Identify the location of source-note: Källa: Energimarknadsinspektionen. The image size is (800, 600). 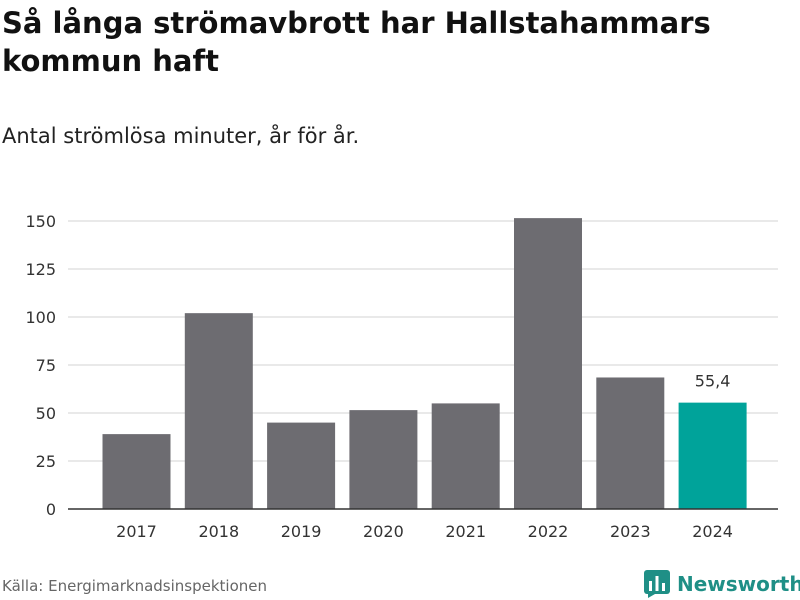
(135, 586).